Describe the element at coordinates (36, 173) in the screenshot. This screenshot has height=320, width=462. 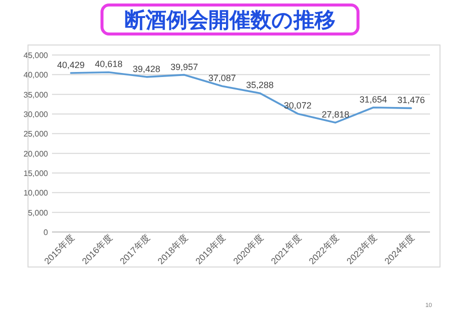
I see `y-tick-label: 15,000` at that location.